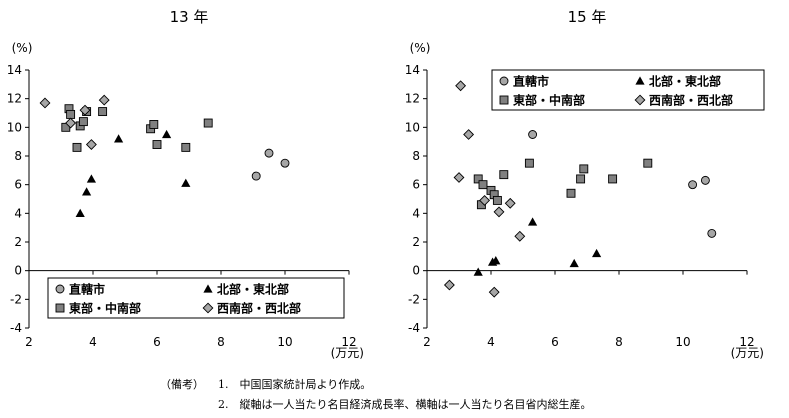 The image size is (789, 418). I want to click on panel2-x-tick-label: 10, so click(682, 342).